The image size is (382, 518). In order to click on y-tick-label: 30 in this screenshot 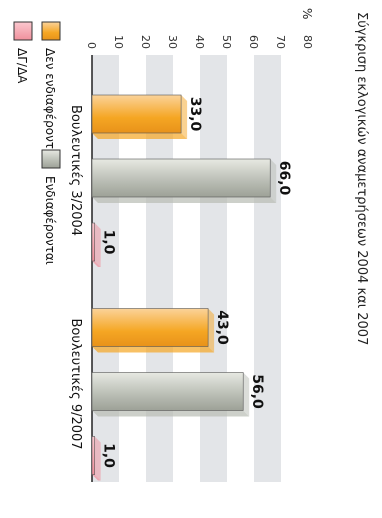, I will do `click(172, 42)`.